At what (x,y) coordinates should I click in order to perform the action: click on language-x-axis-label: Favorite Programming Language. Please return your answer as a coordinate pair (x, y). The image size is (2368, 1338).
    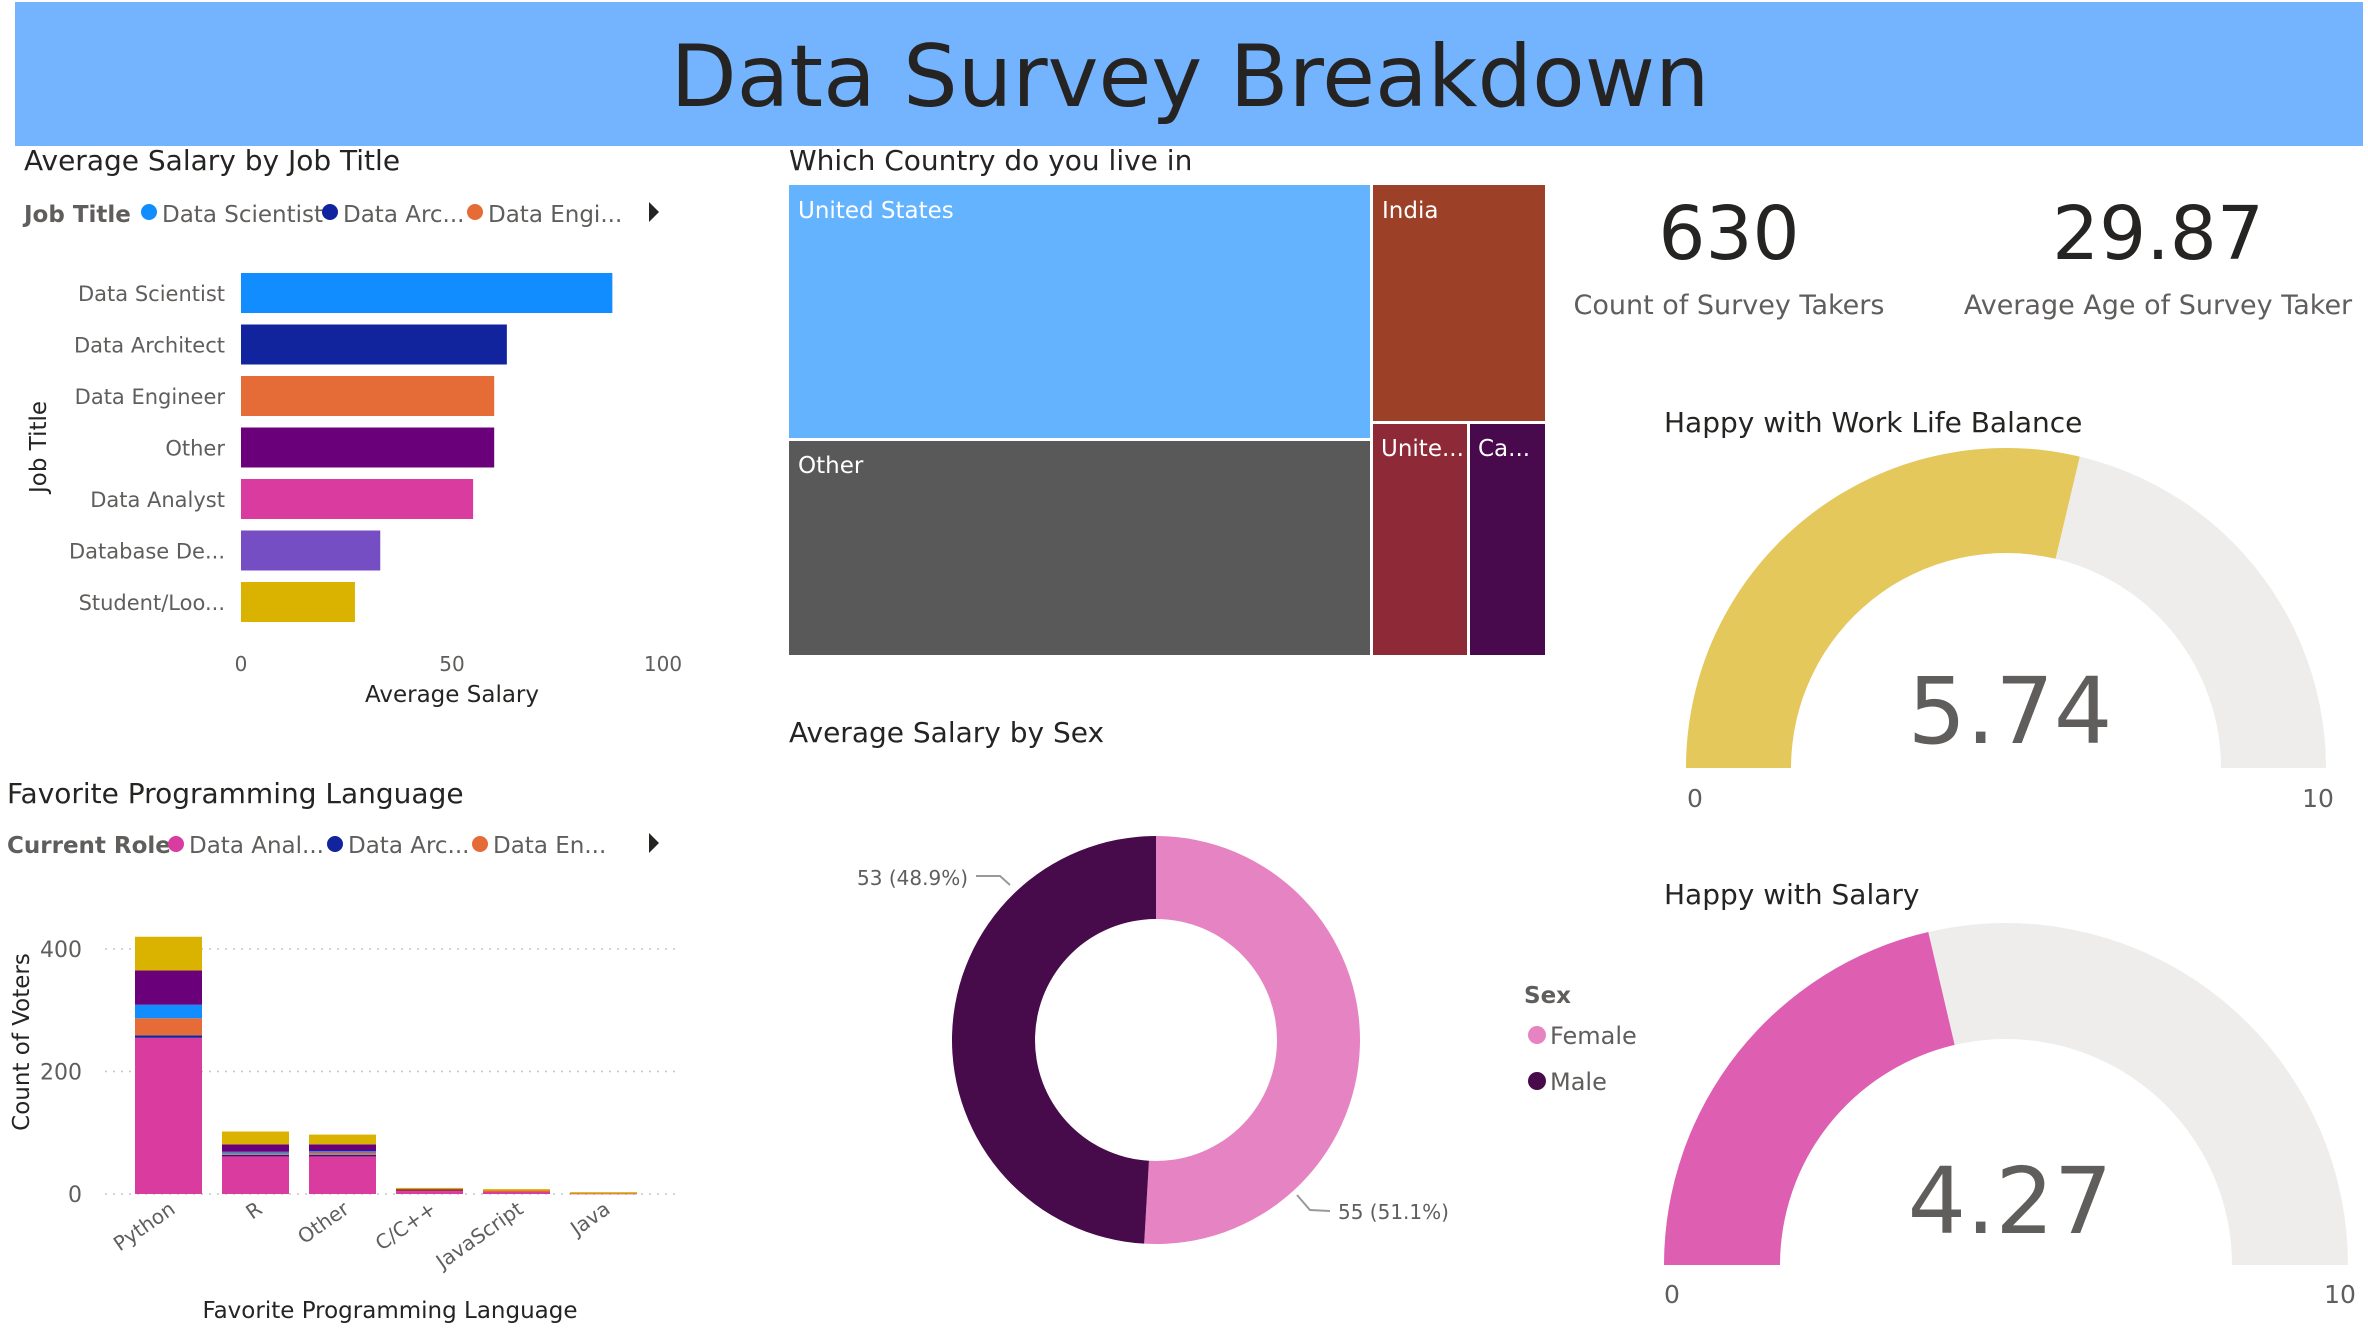
    Looking at the image, I should click on (389, 1311).